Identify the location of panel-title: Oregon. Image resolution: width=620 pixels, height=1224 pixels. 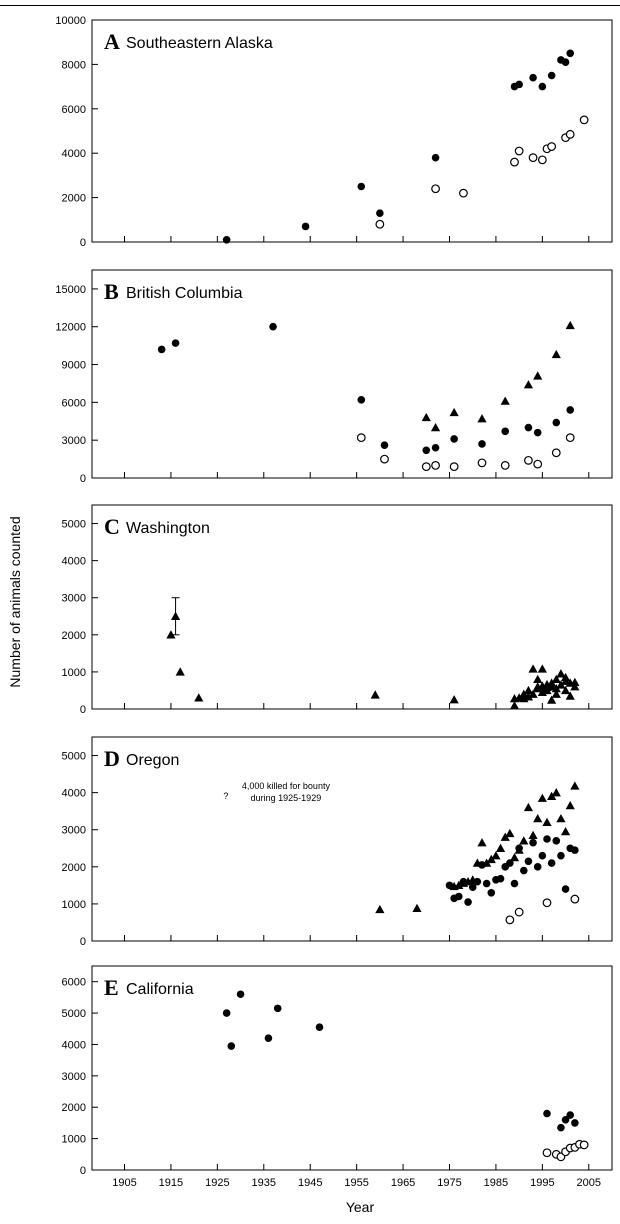
(152, 760).